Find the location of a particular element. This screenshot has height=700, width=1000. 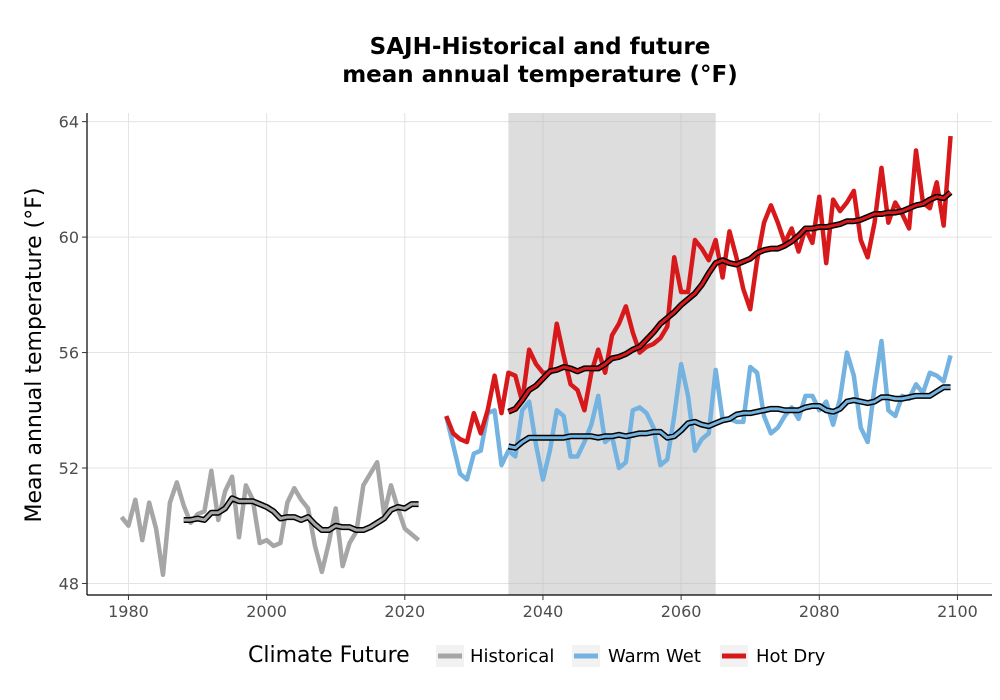

legend-title: Climate Future is located at coordinates (329, 655).